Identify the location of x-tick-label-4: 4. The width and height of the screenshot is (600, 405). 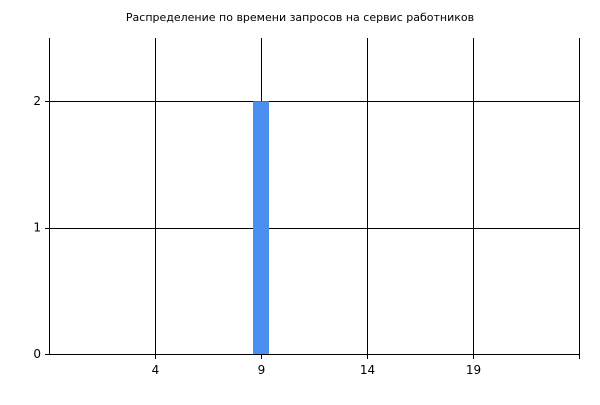
(156, 370).